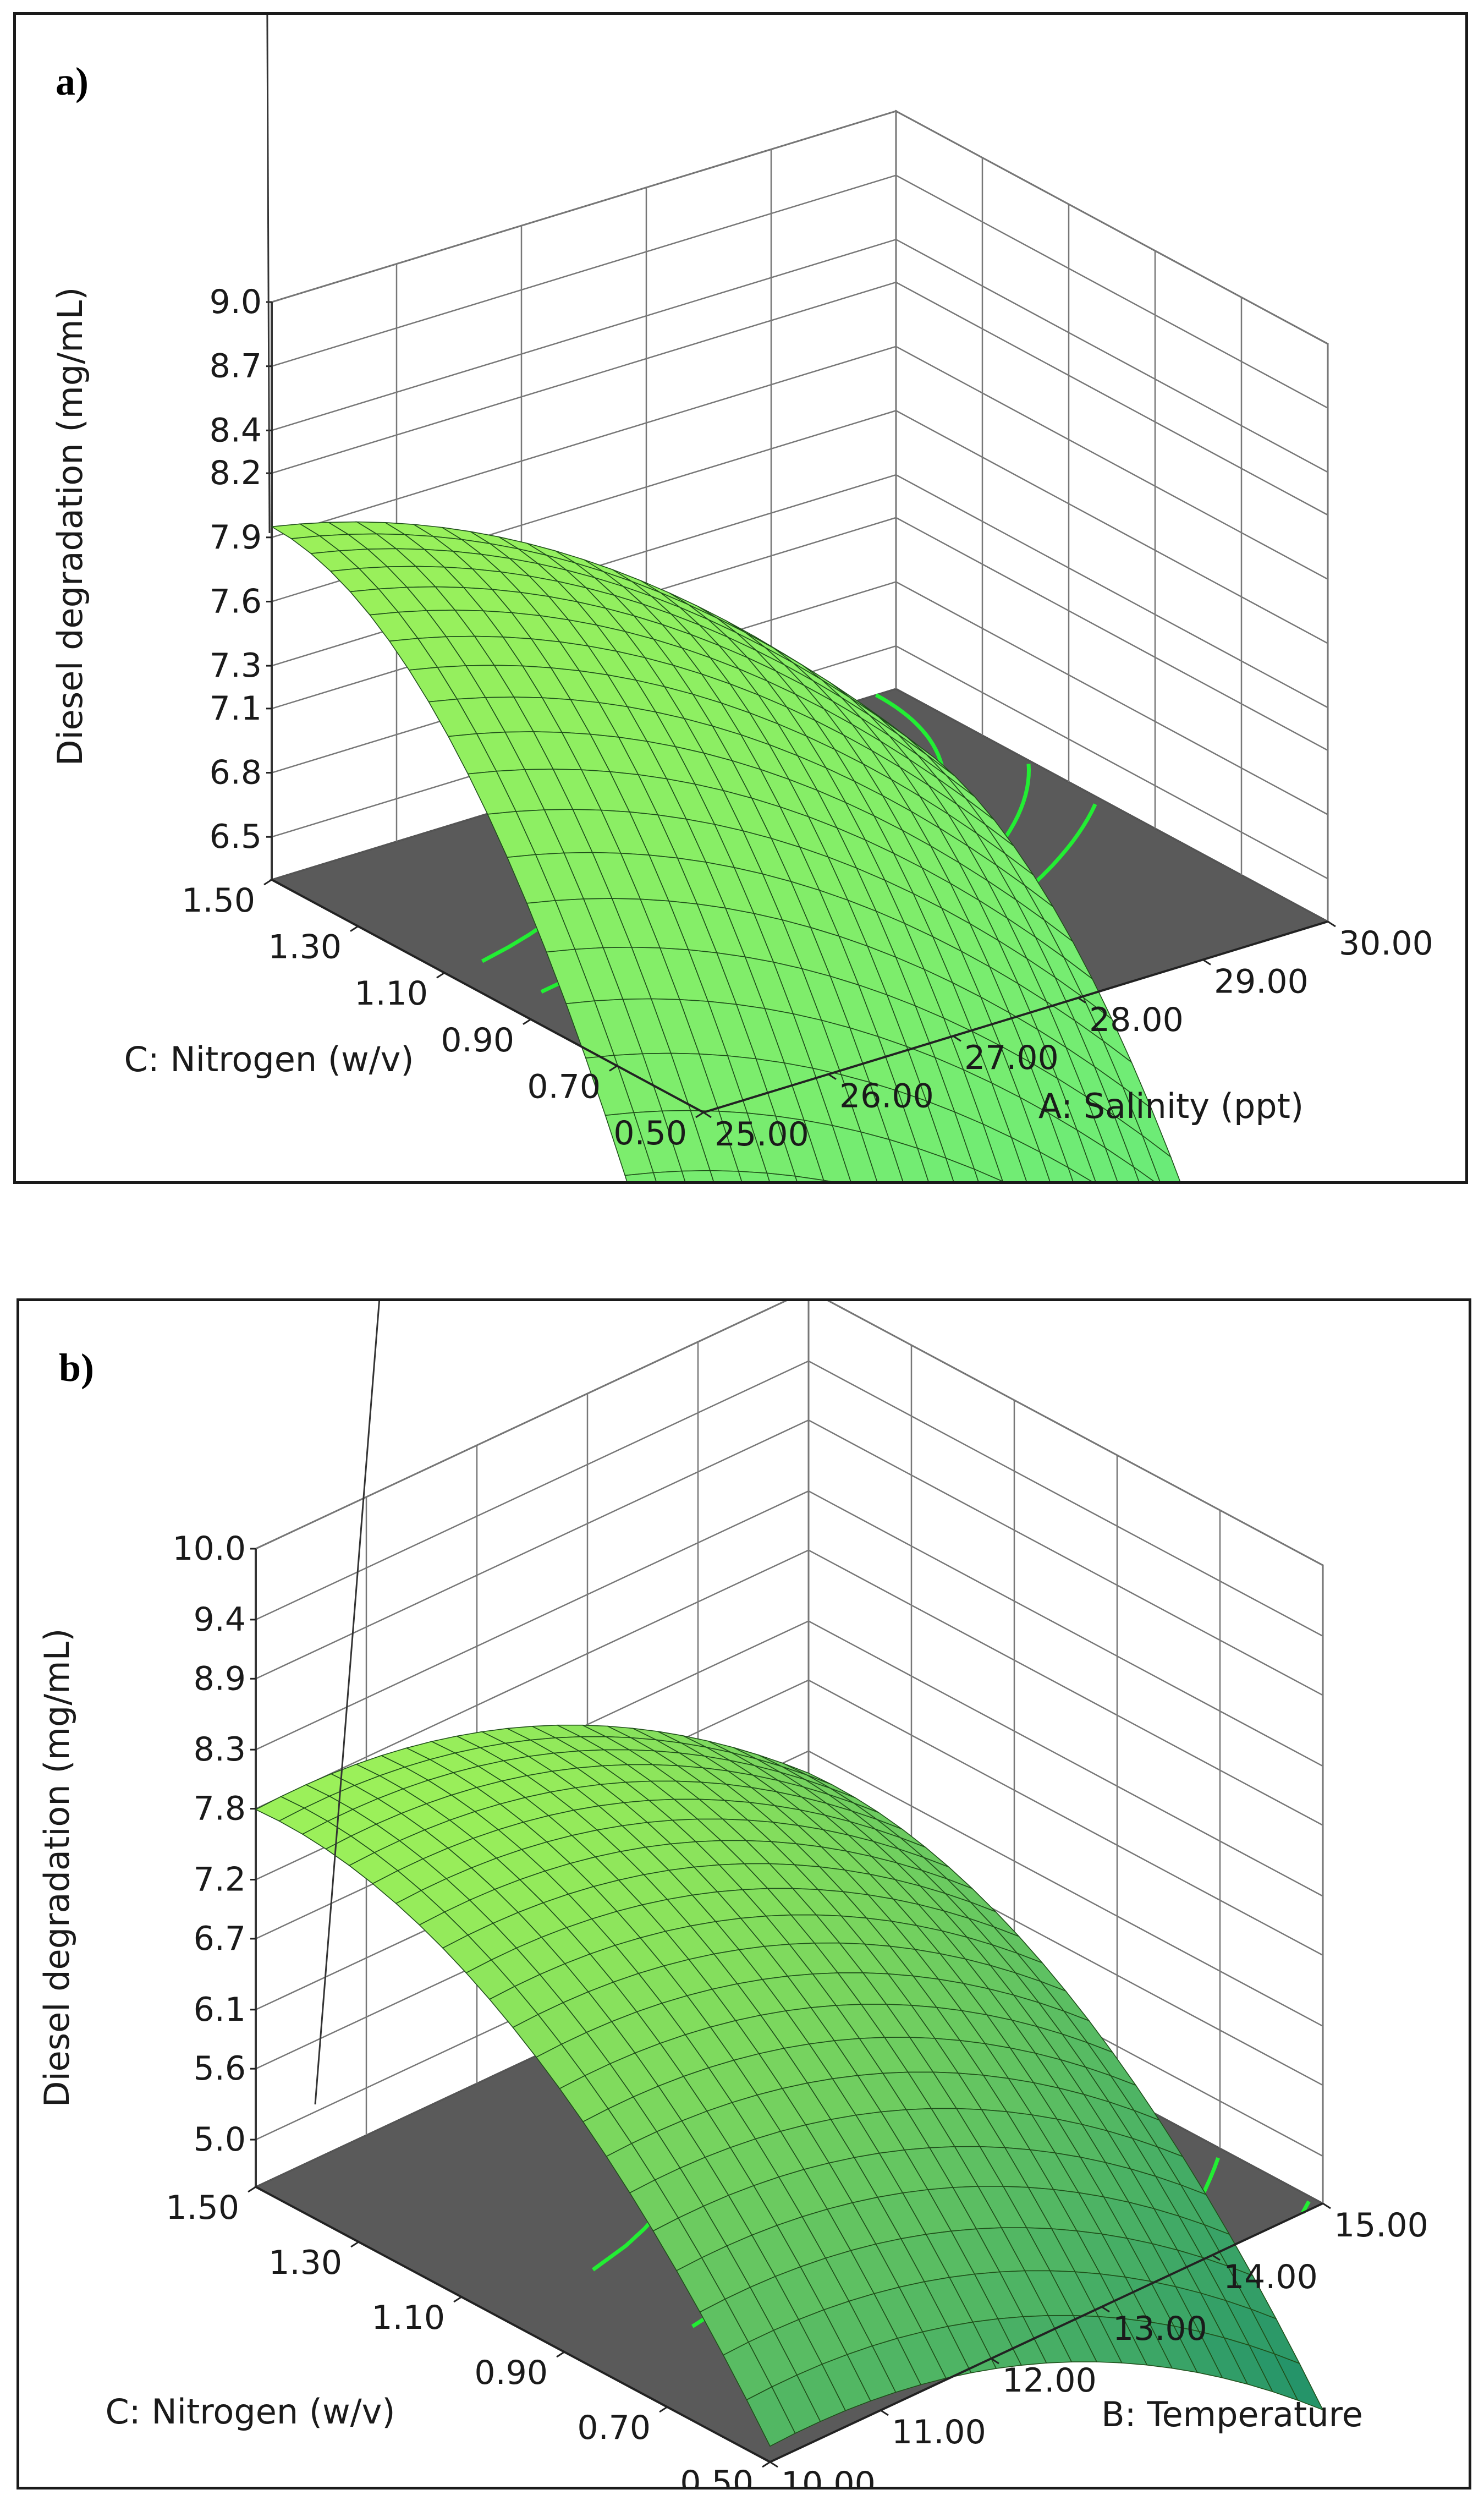  Describe the element at coordinates (72, 81) in the screenshot. I see `panel-label: a)` at that location.